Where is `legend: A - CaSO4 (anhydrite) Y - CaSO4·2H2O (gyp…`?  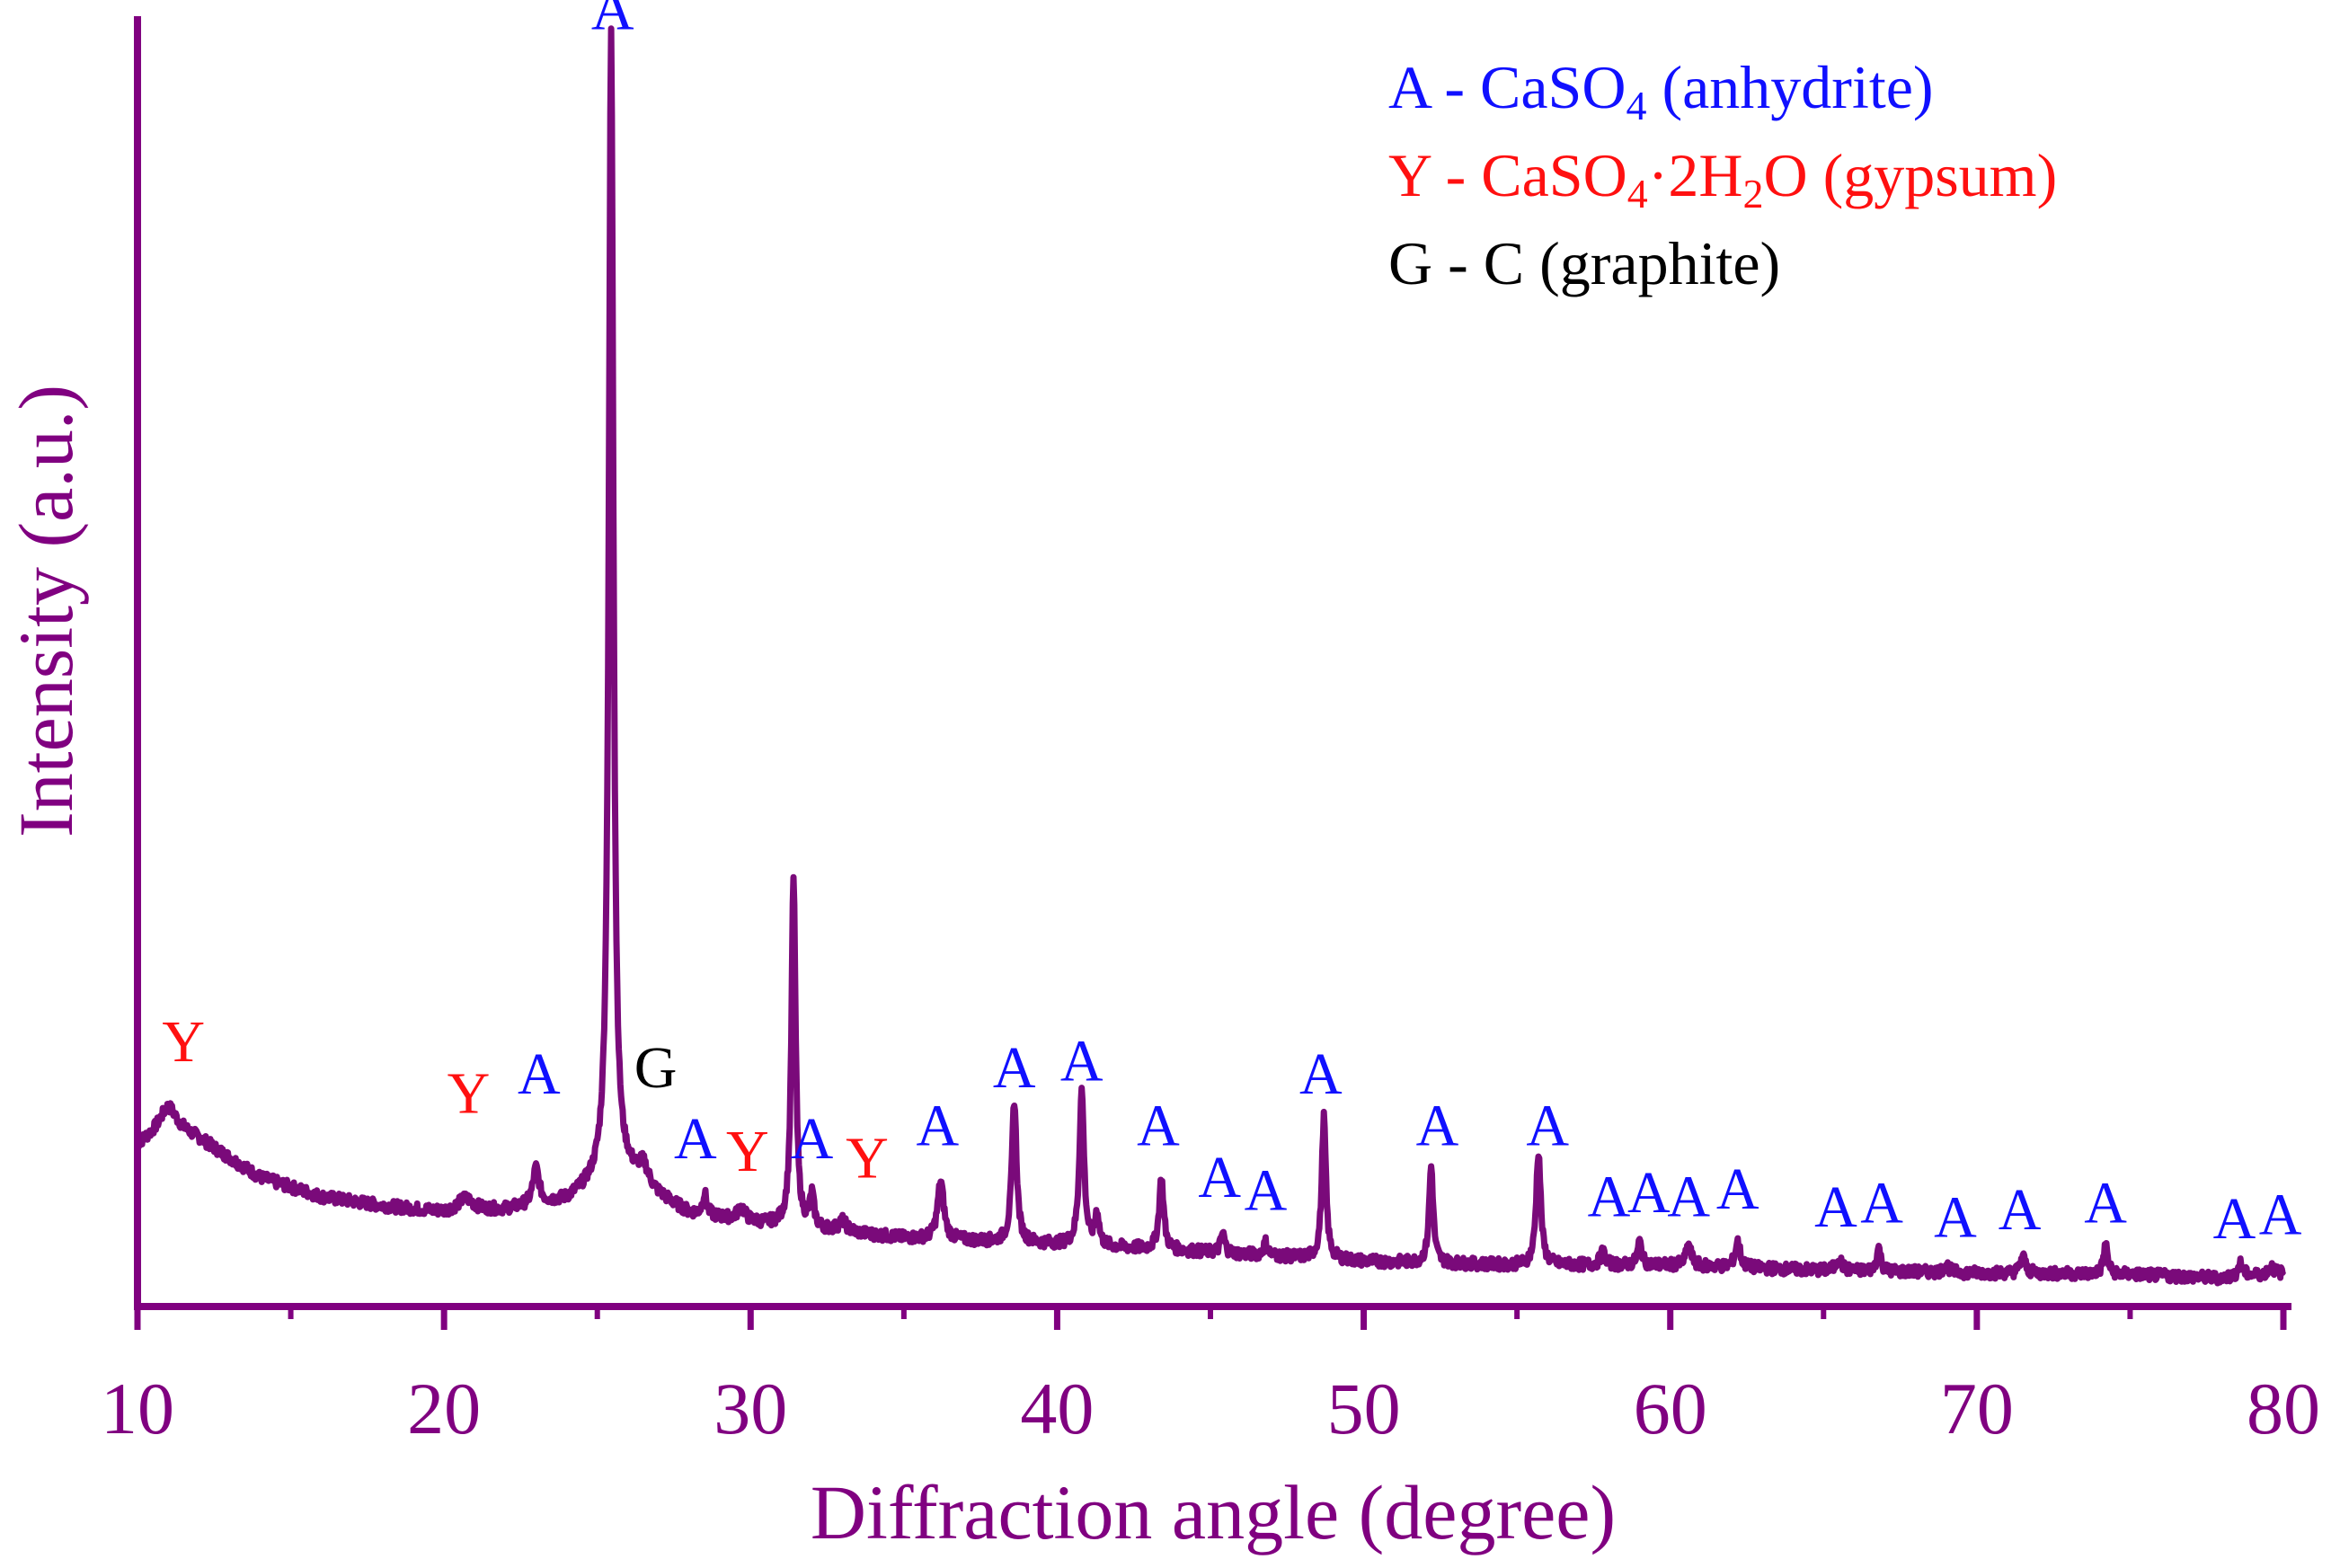
legend: A - CaSO4 (anhydrite) Y - CaSO4·2H2O (gyp… is located at coordinates (1723, 175).